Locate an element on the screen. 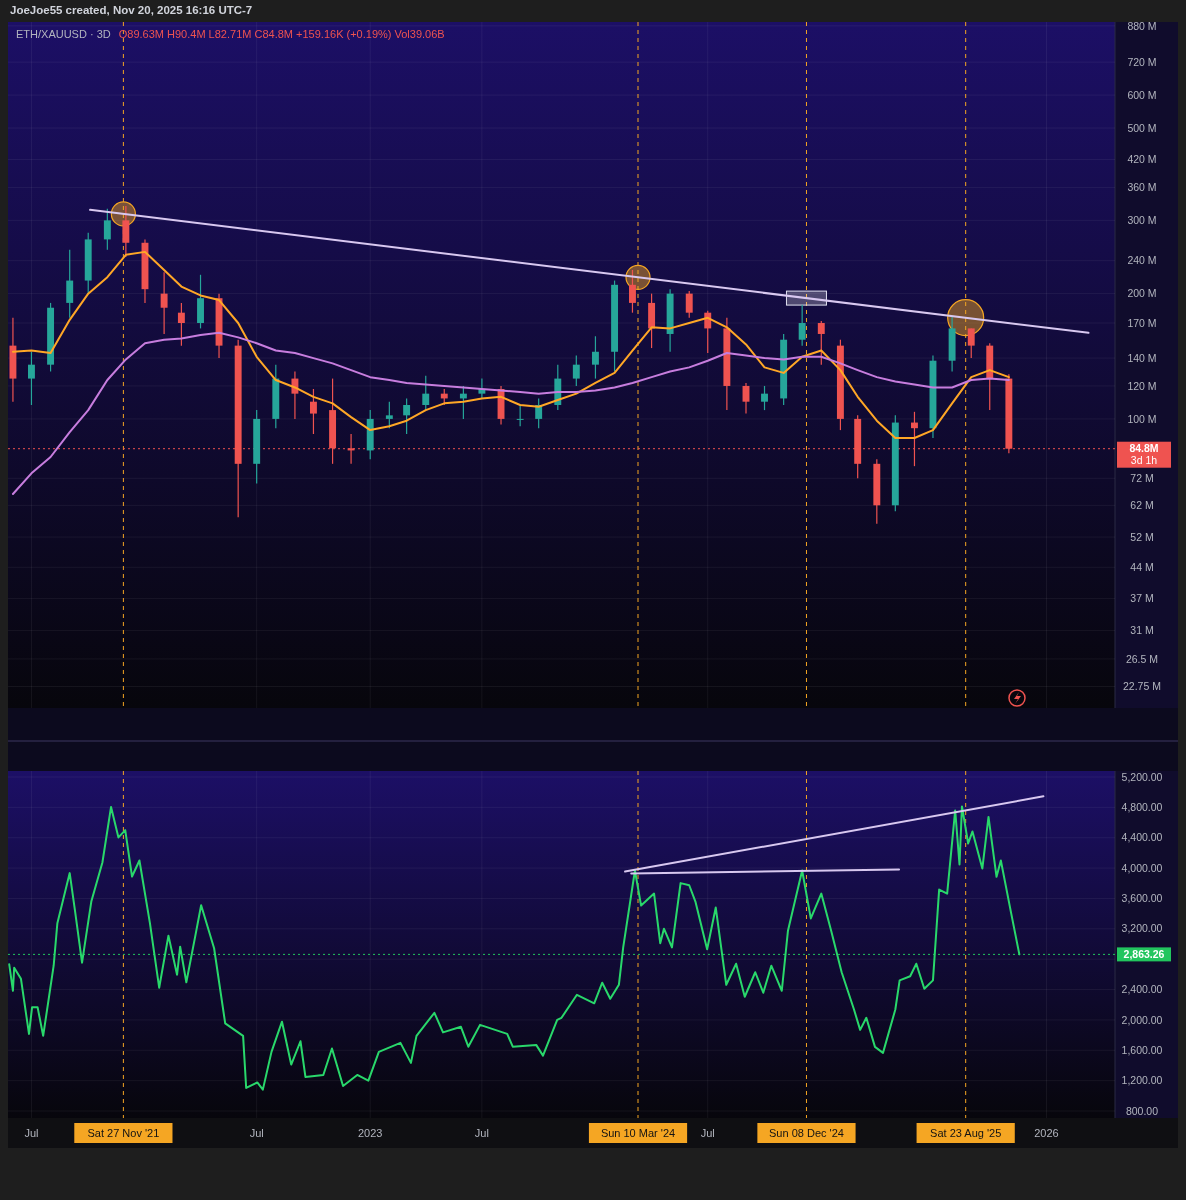 This screenshot has height=1200, width=1186. y-tick-label: 1,200.00 is located at coordinates (1142, 1080).